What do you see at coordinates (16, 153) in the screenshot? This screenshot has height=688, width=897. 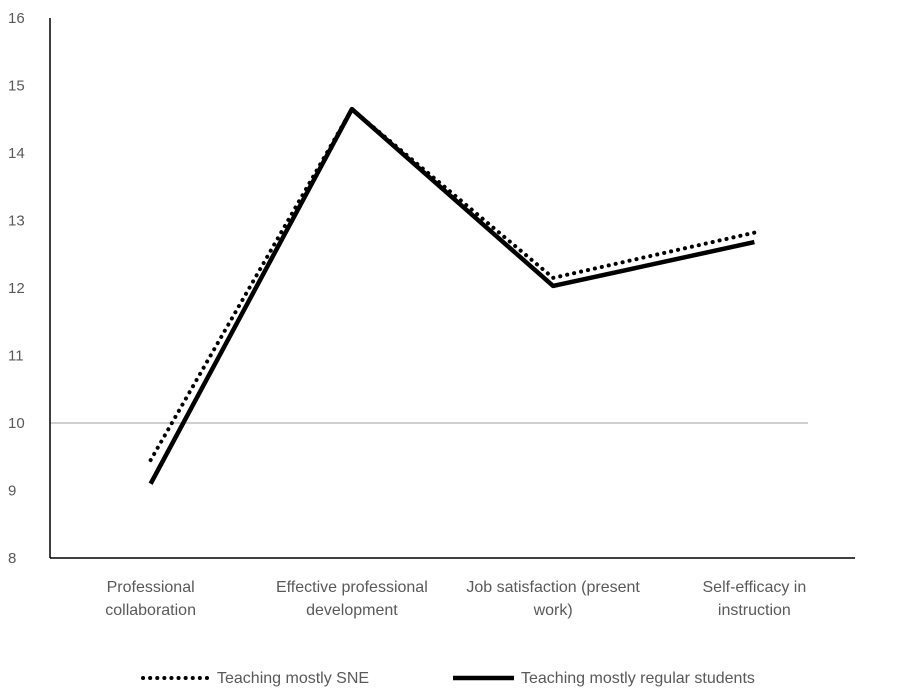 I see `y-tick-label: 14` at bounding box center [16, 153].